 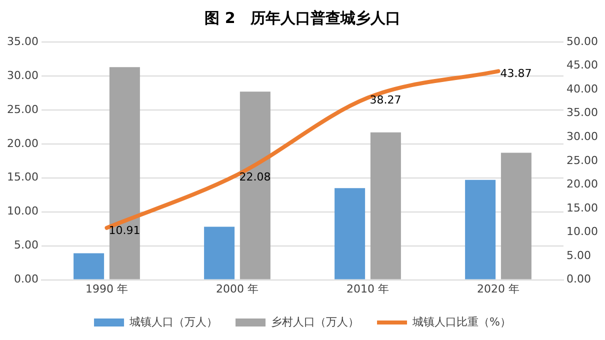 I want to click on x-tick-label: 2000 年, so click(x=237, y=289).